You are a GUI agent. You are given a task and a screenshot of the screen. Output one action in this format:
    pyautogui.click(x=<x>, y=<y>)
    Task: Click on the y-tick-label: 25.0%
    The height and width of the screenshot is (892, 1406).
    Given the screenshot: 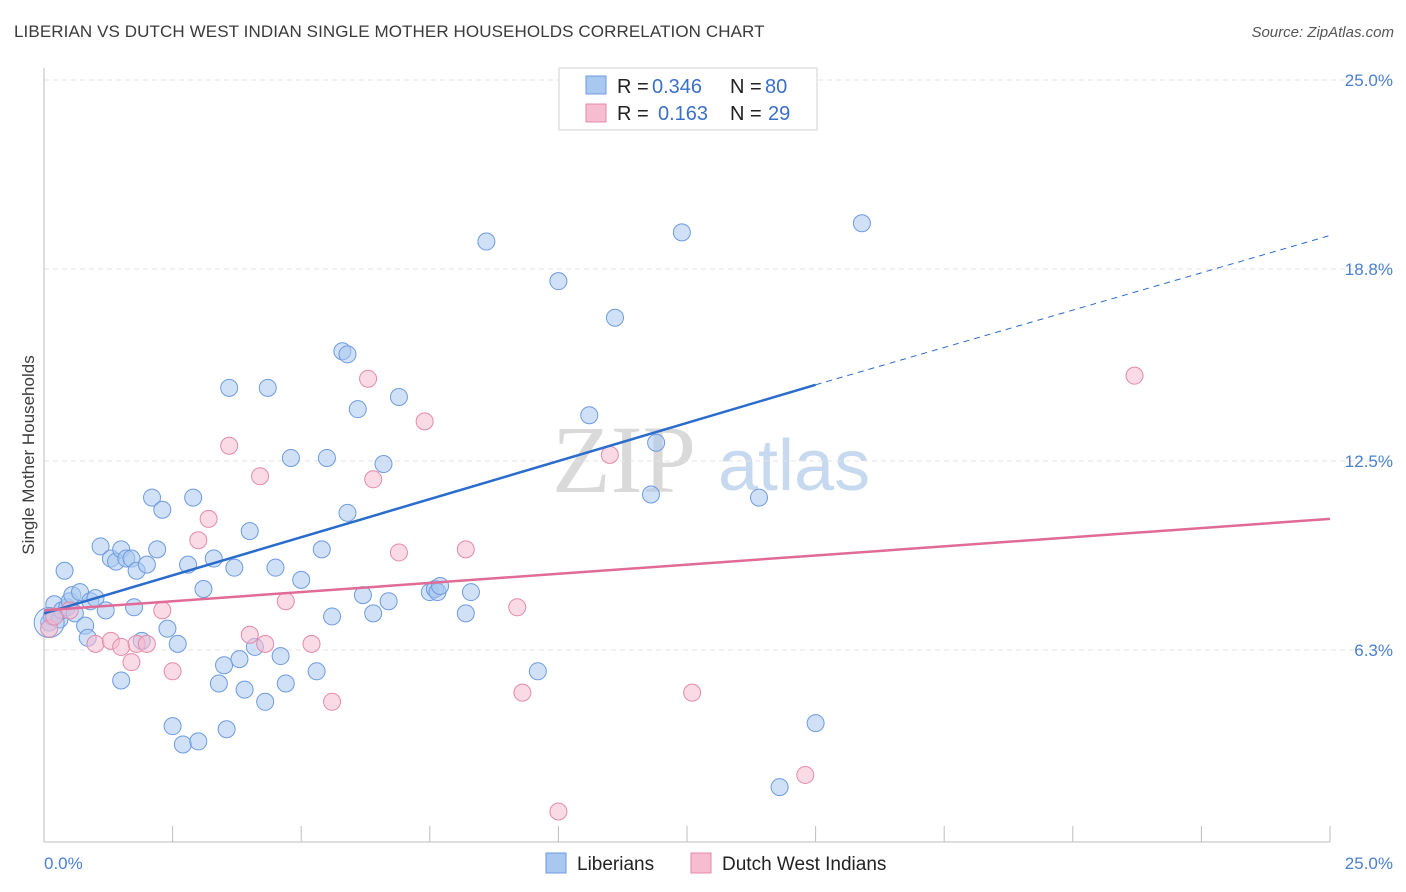 What is the action you would take?
    pyautogui.click(x=1369, y=80)
    